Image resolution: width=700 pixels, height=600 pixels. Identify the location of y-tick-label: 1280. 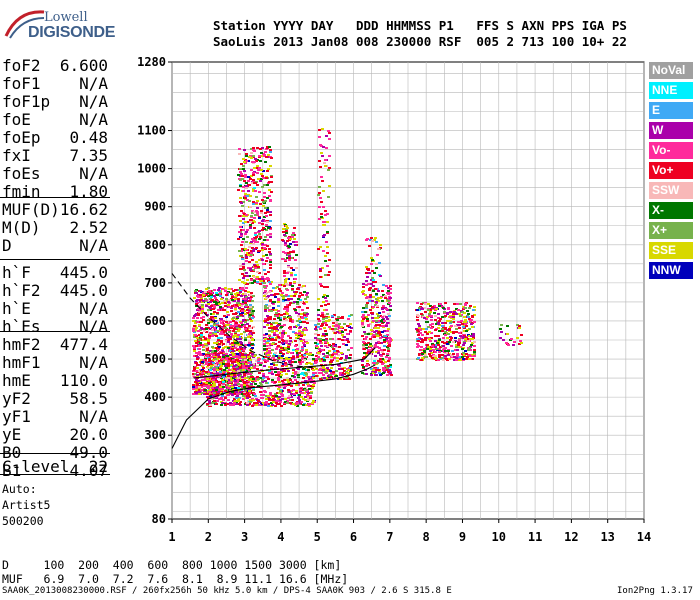
(151, 62).